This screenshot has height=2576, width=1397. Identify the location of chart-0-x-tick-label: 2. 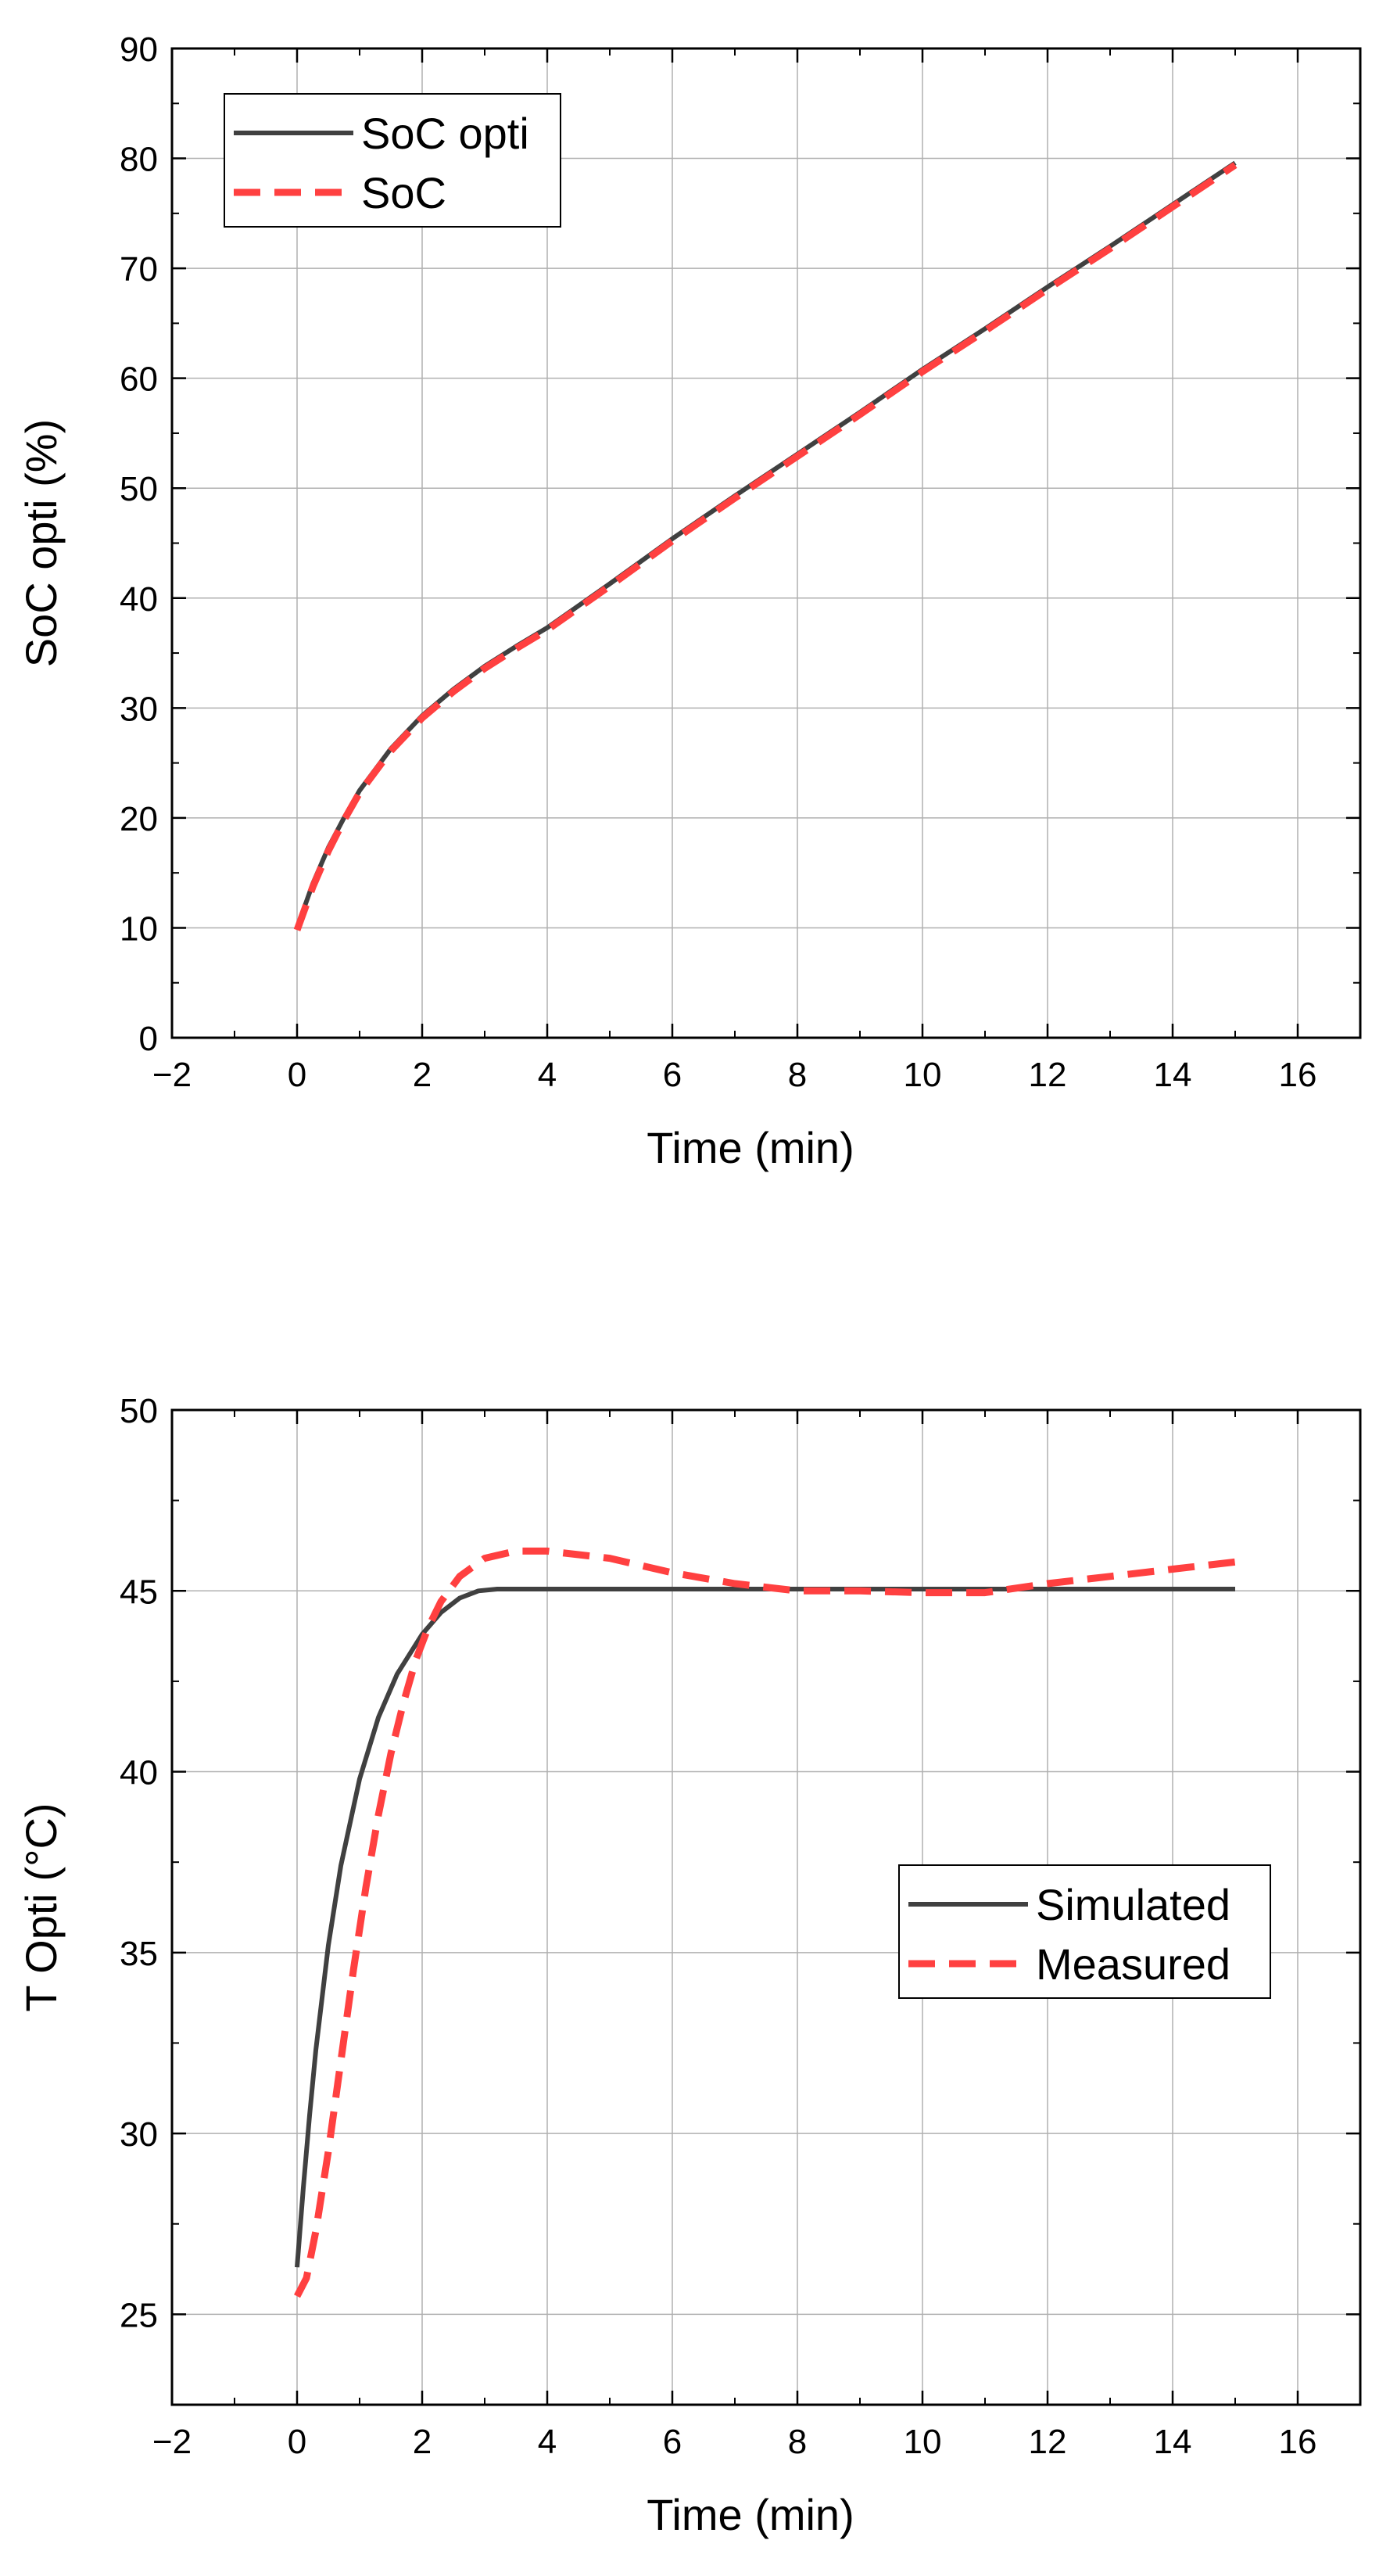
(422, 1075).